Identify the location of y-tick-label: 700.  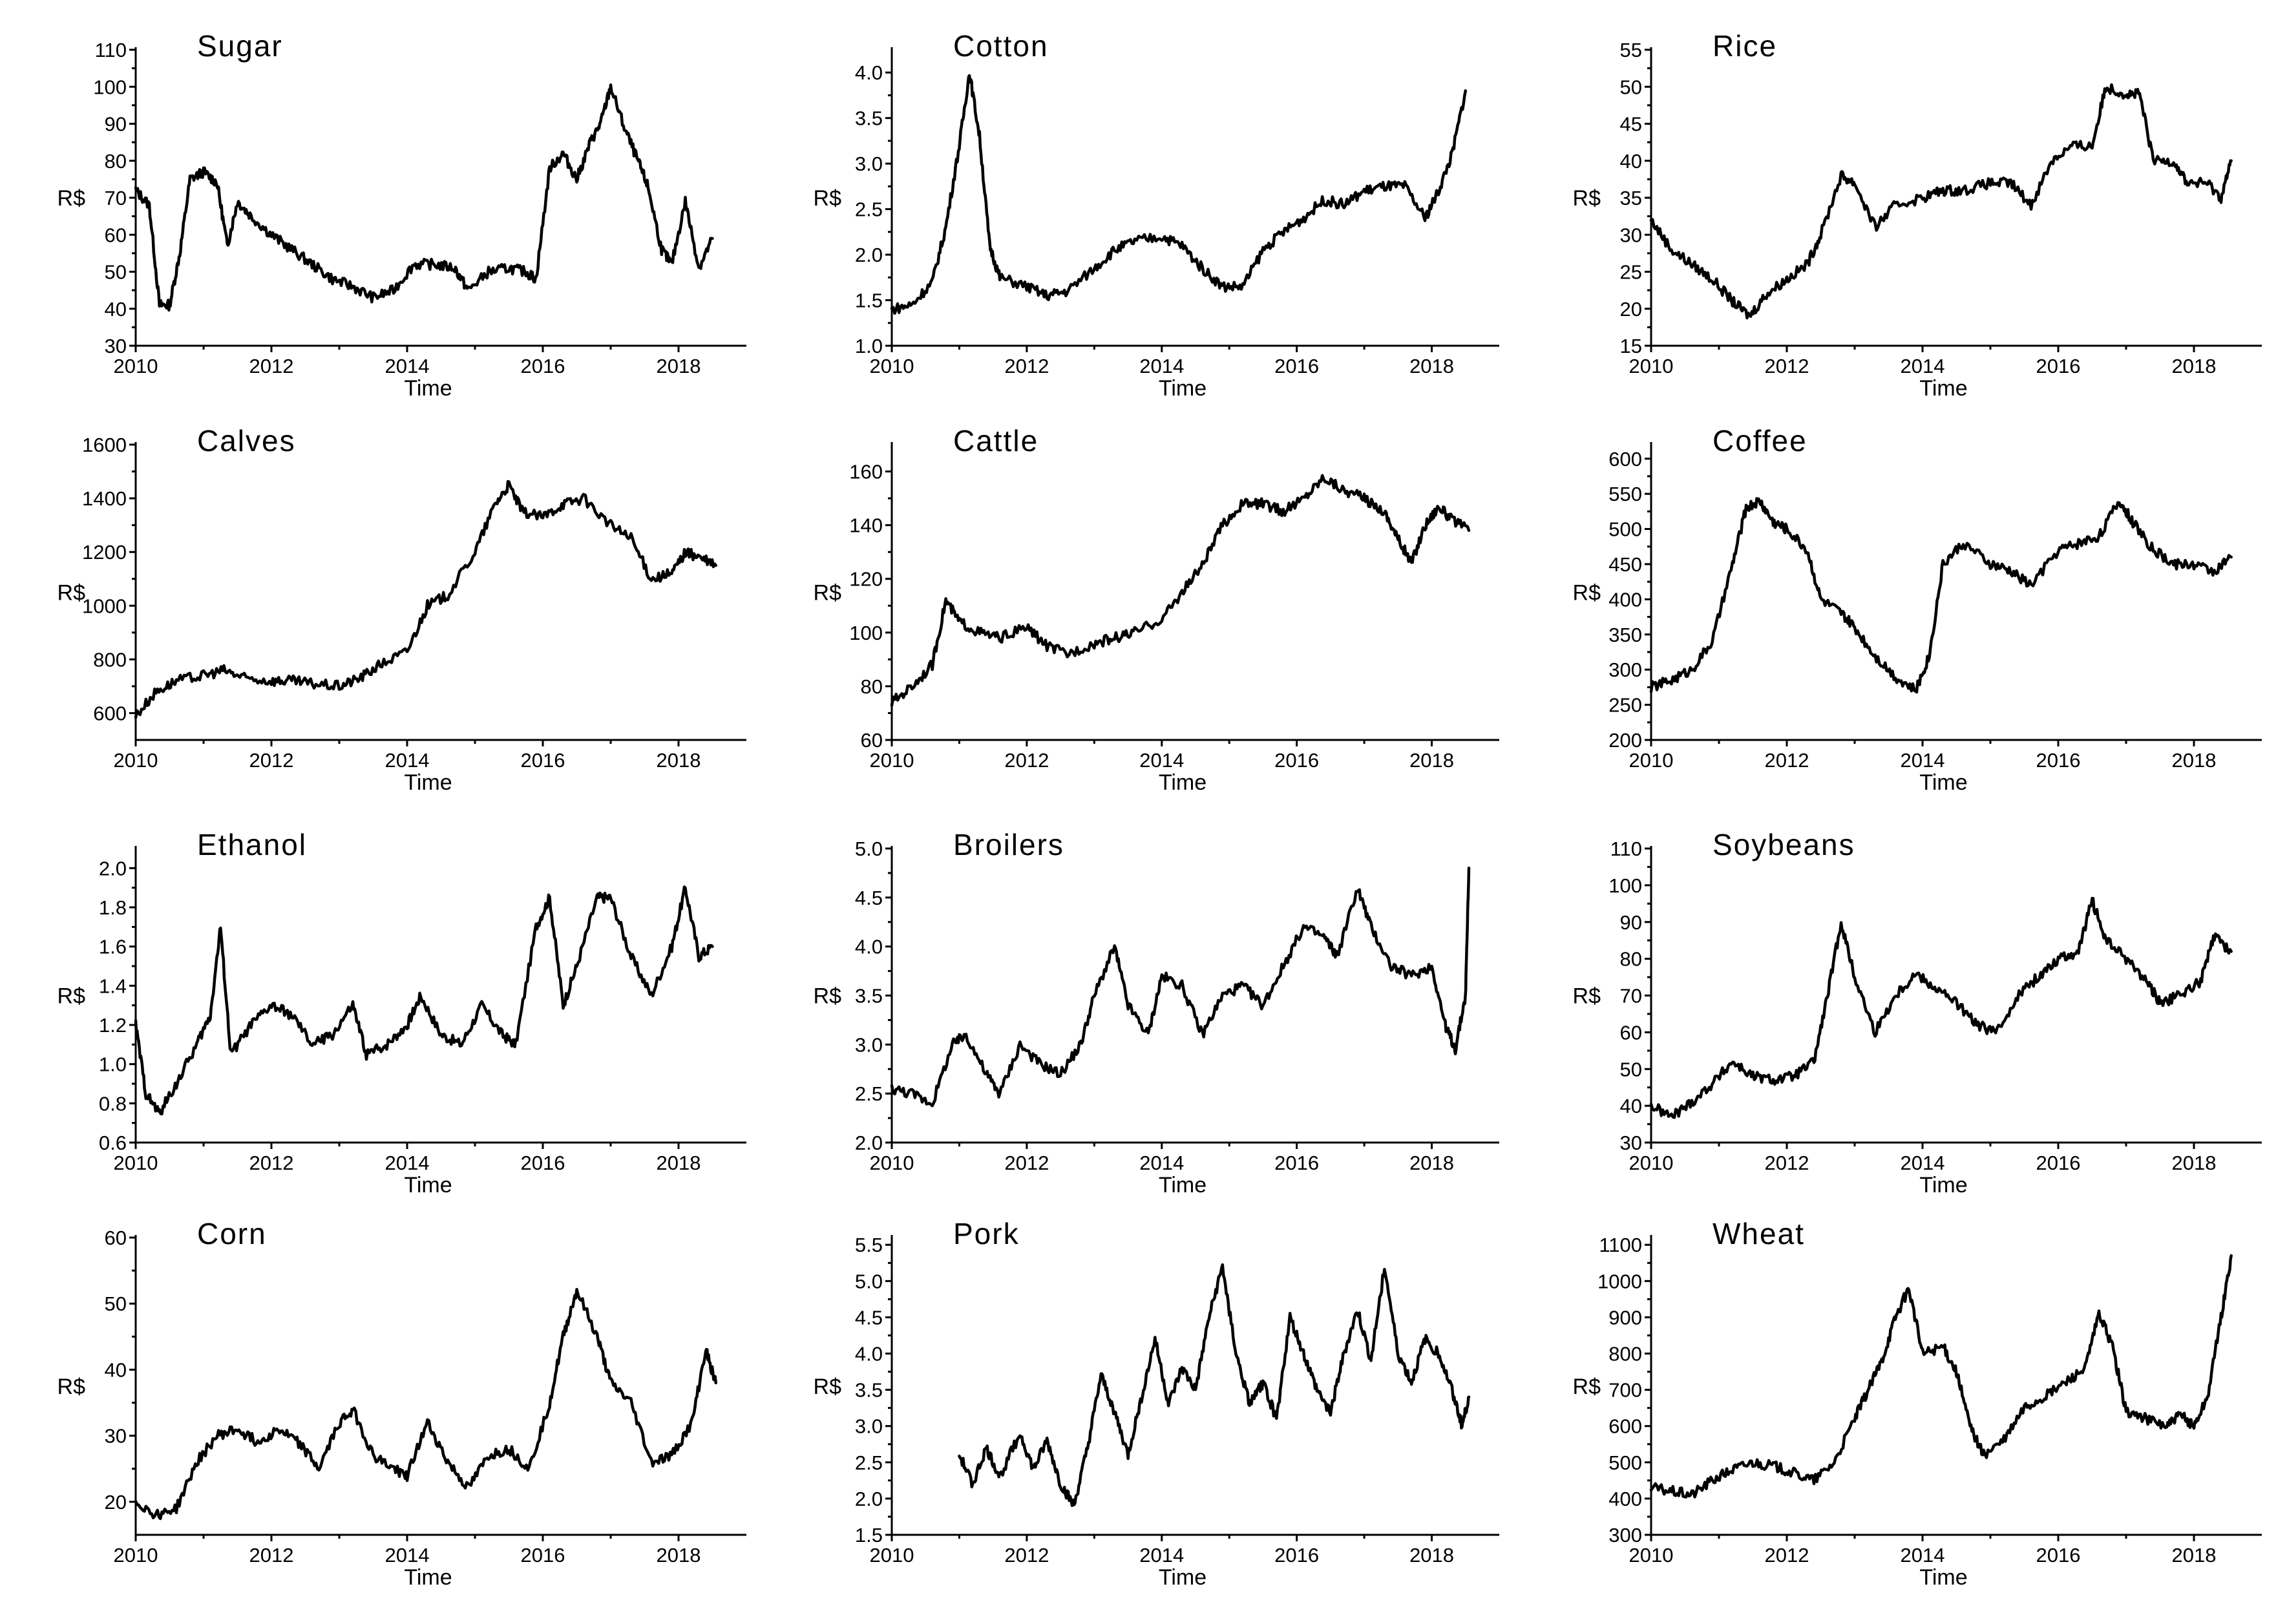
(1625, 1390).